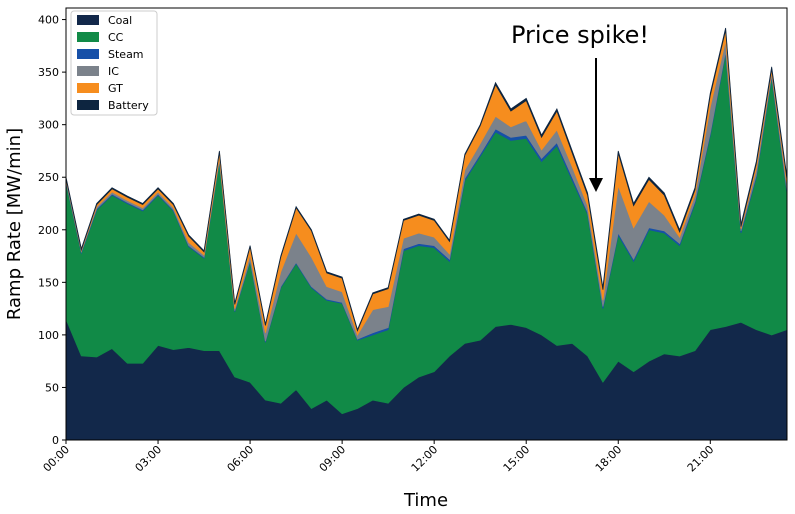 The width and height of the screenshot is (795, 514). What do you see at coordinates (128, 105) in the screenshot?
I see `legend-label: Battery` at bounding box center [128, 105].